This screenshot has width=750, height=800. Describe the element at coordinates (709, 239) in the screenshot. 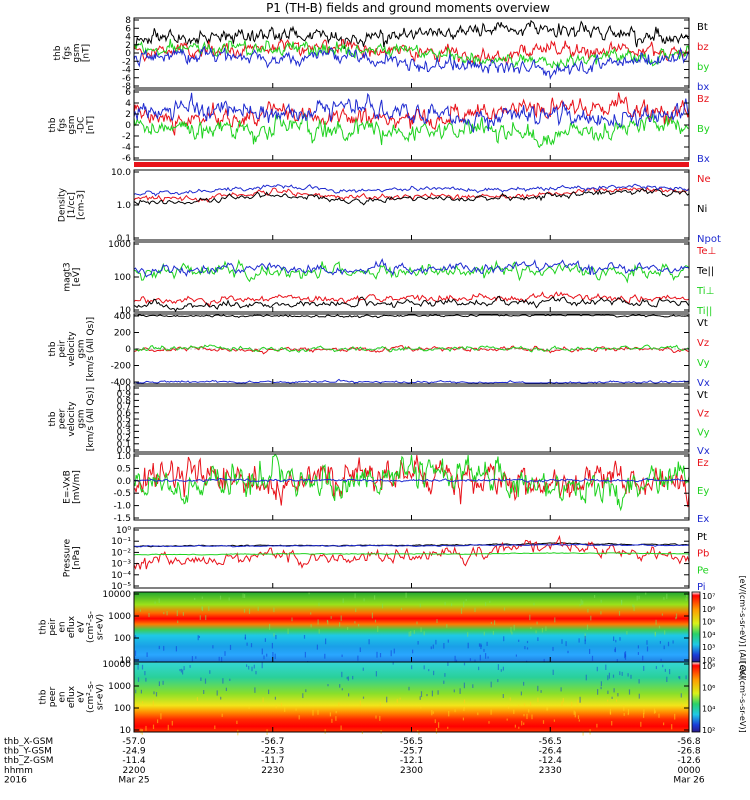

I see `legend-density: Npot` at that location.